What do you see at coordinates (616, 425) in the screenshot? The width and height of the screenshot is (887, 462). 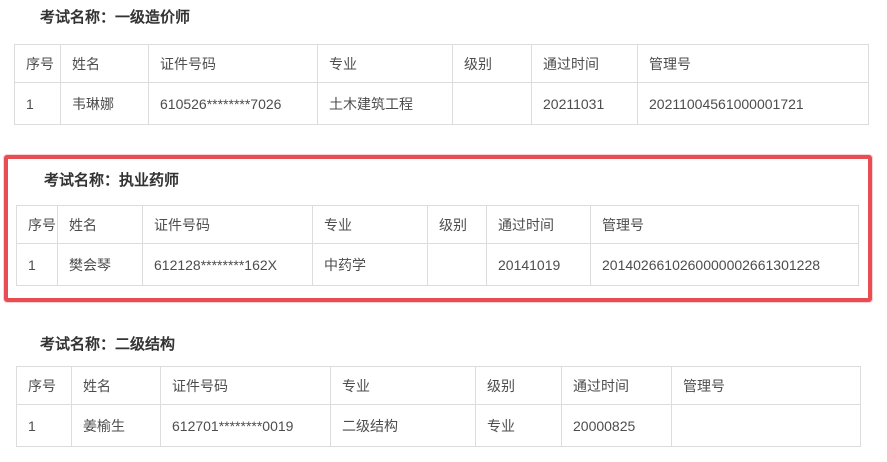 I see `cell-pass-date: 20000825` at bounding box center [616, 425].